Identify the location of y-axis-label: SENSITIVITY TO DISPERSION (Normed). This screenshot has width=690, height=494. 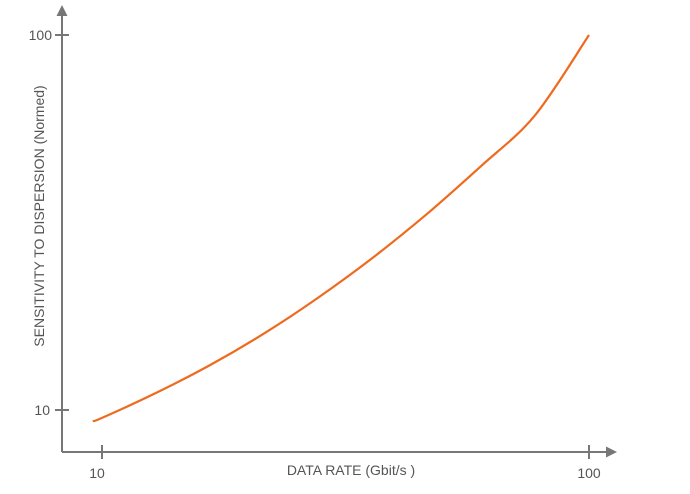
(39, 215).